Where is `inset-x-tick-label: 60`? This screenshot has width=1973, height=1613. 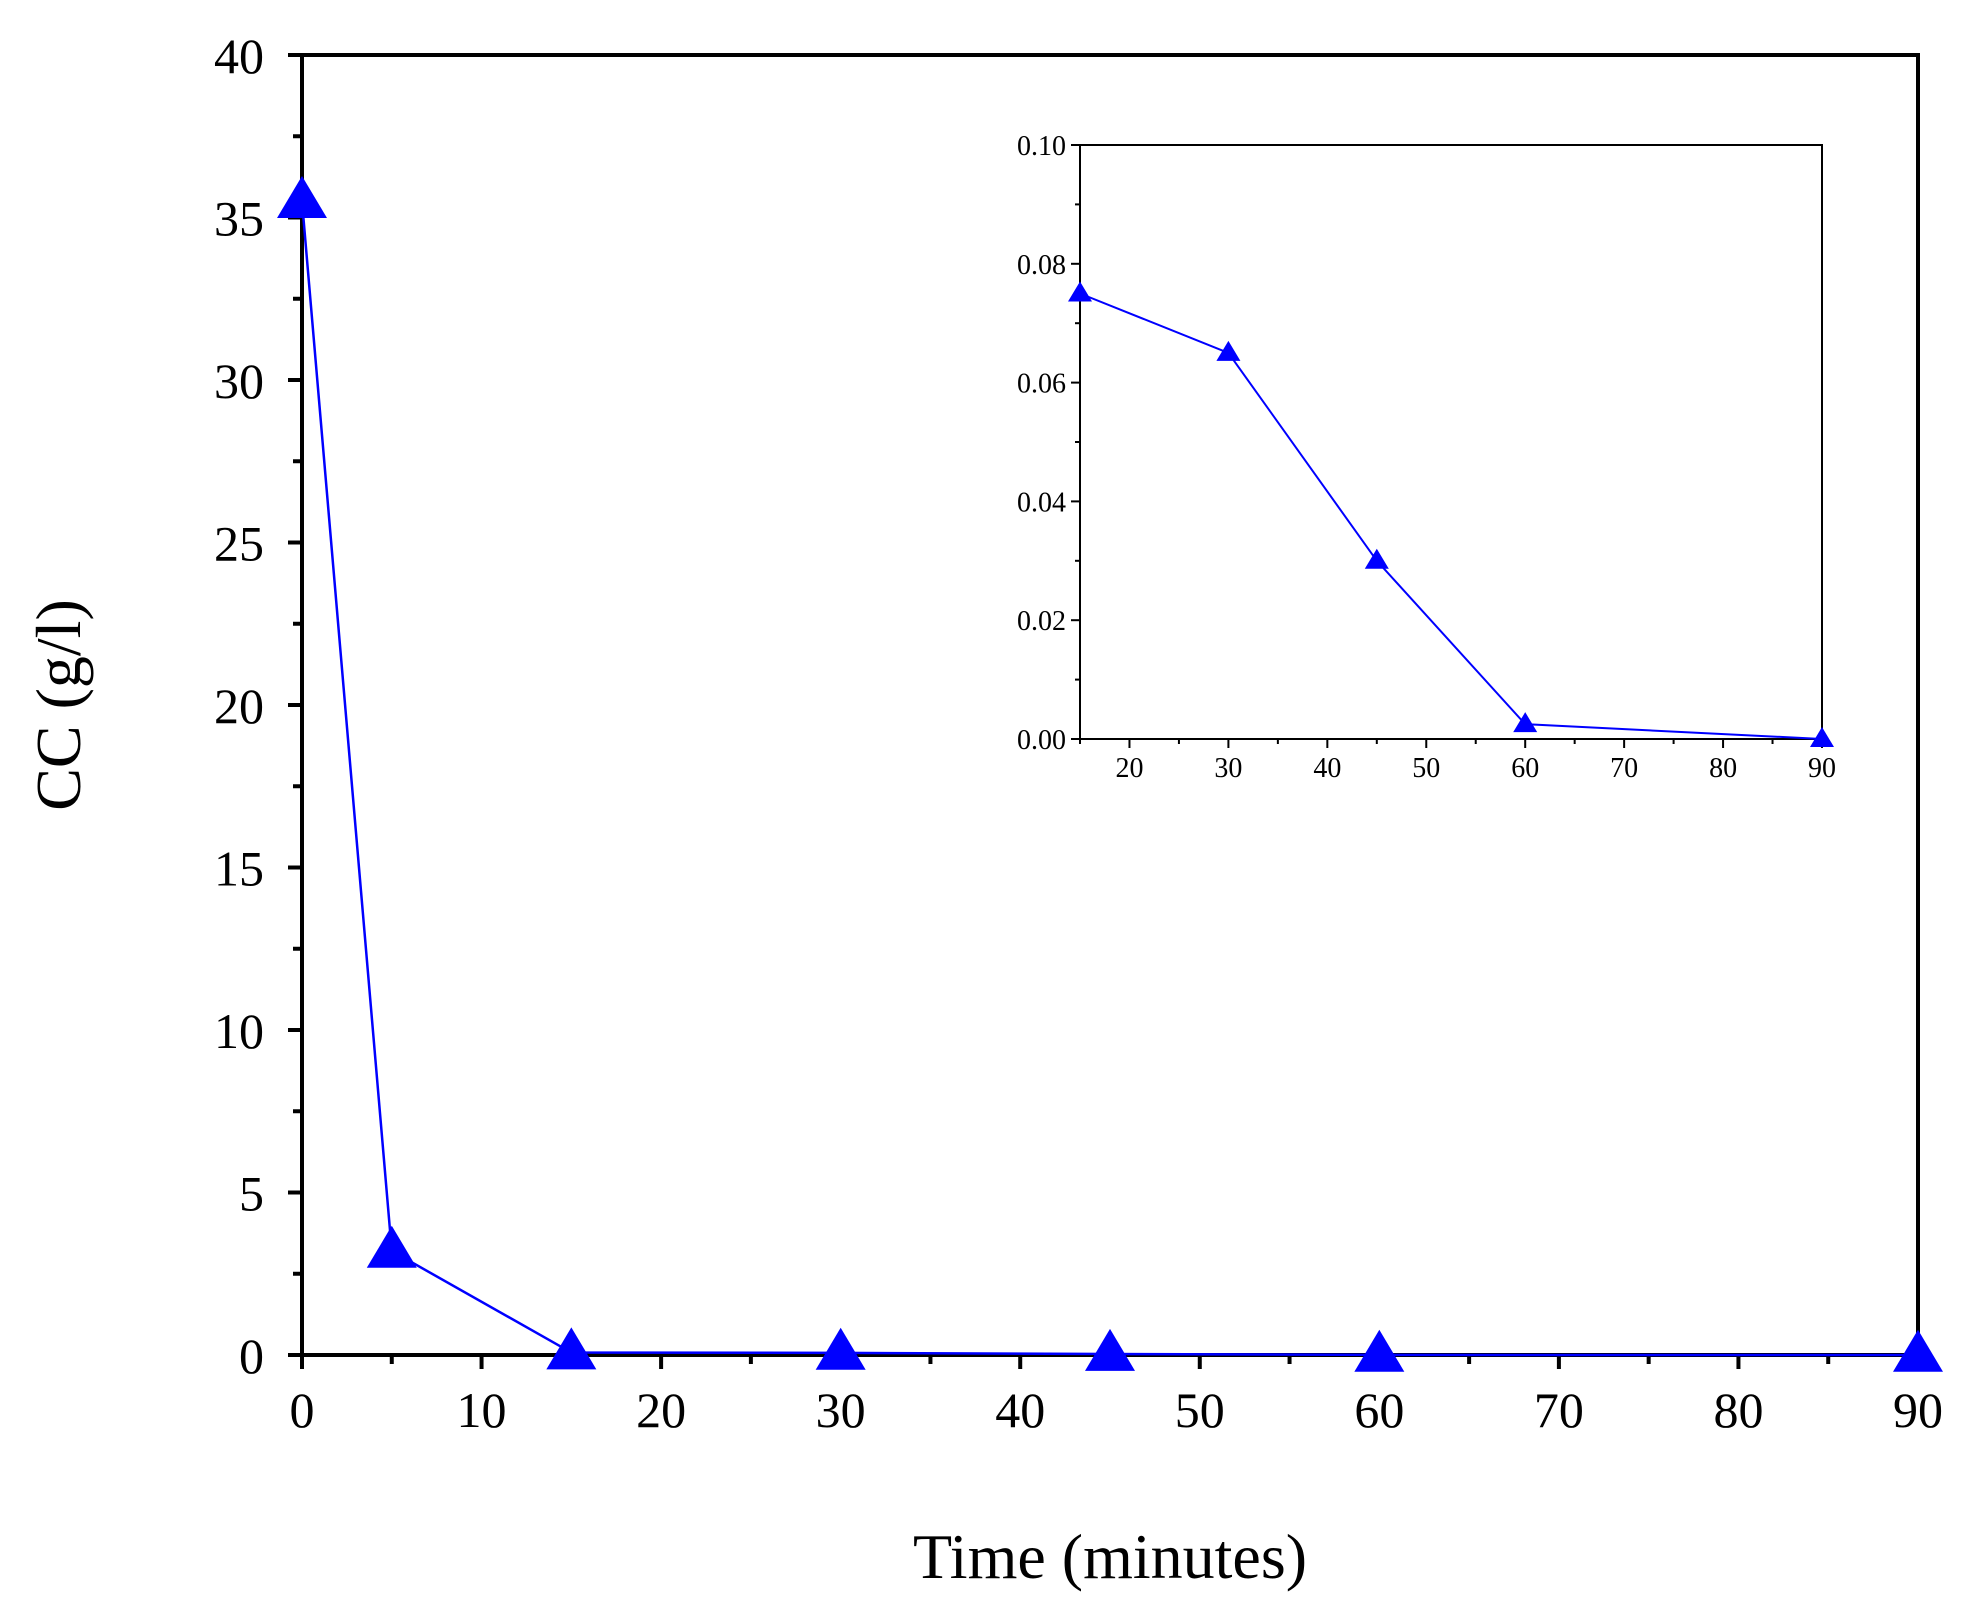 inset-x-tick-label: 60 is located at coordinates (1525, 768).